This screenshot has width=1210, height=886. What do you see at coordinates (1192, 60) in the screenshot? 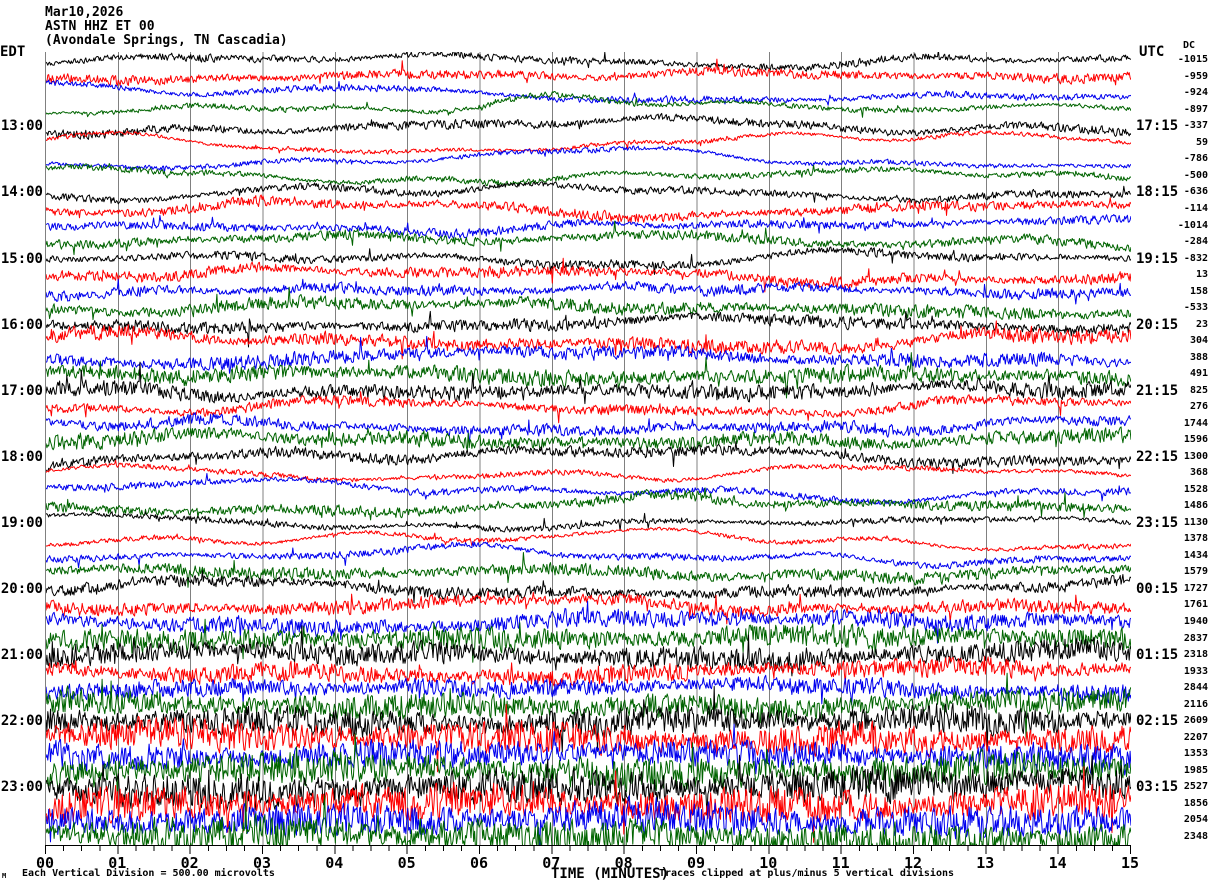
I see `dc-value: -1015` at bounding box center [1192, 60].